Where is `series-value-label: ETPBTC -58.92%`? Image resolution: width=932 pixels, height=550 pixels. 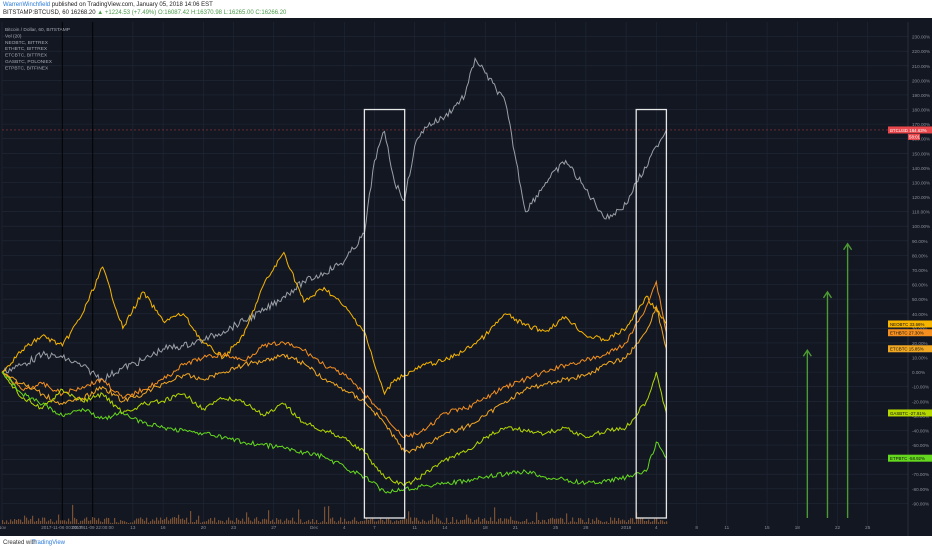 series-value-label: ETPBTC -58.92% is located at coordinates (907, 458).